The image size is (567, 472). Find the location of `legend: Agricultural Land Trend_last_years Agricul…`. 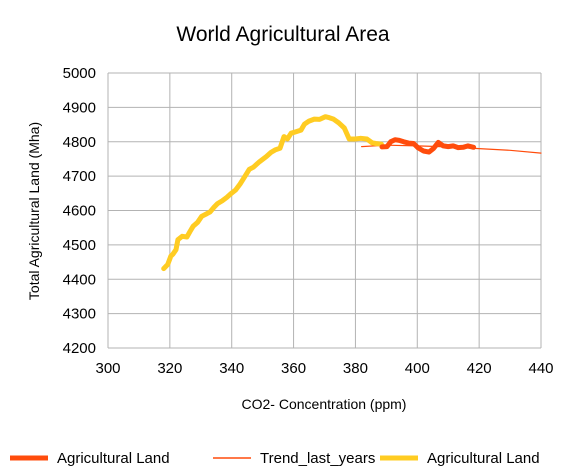

legend: Agricultural Land Trend_last_years Agricul… is located at coordinates (275, 458).